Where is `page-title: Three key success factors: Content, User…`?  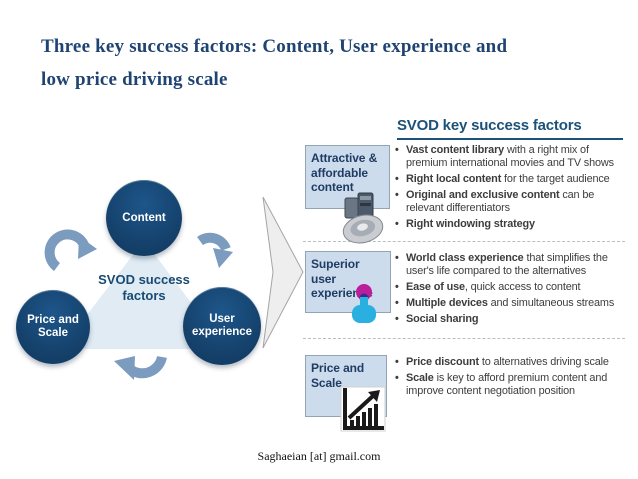 page-title: Three key success factors: Content, User… is located at coordinates (328, 63).